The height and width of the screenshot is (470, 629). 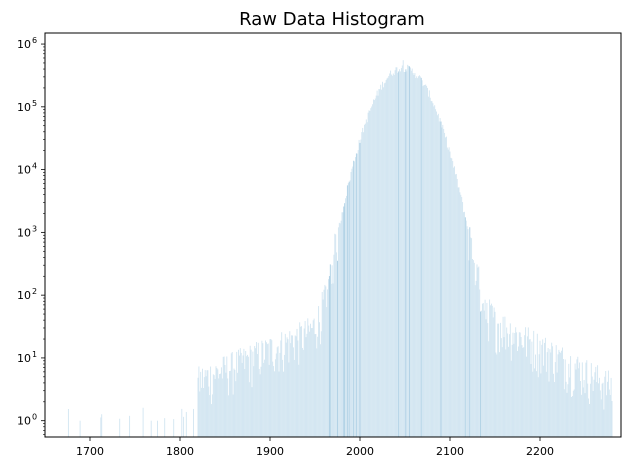 What do you see at coordinates (270, 451) in the screenshot?
I see `x-tick-label: 1900` at bounding box center [270, 451].